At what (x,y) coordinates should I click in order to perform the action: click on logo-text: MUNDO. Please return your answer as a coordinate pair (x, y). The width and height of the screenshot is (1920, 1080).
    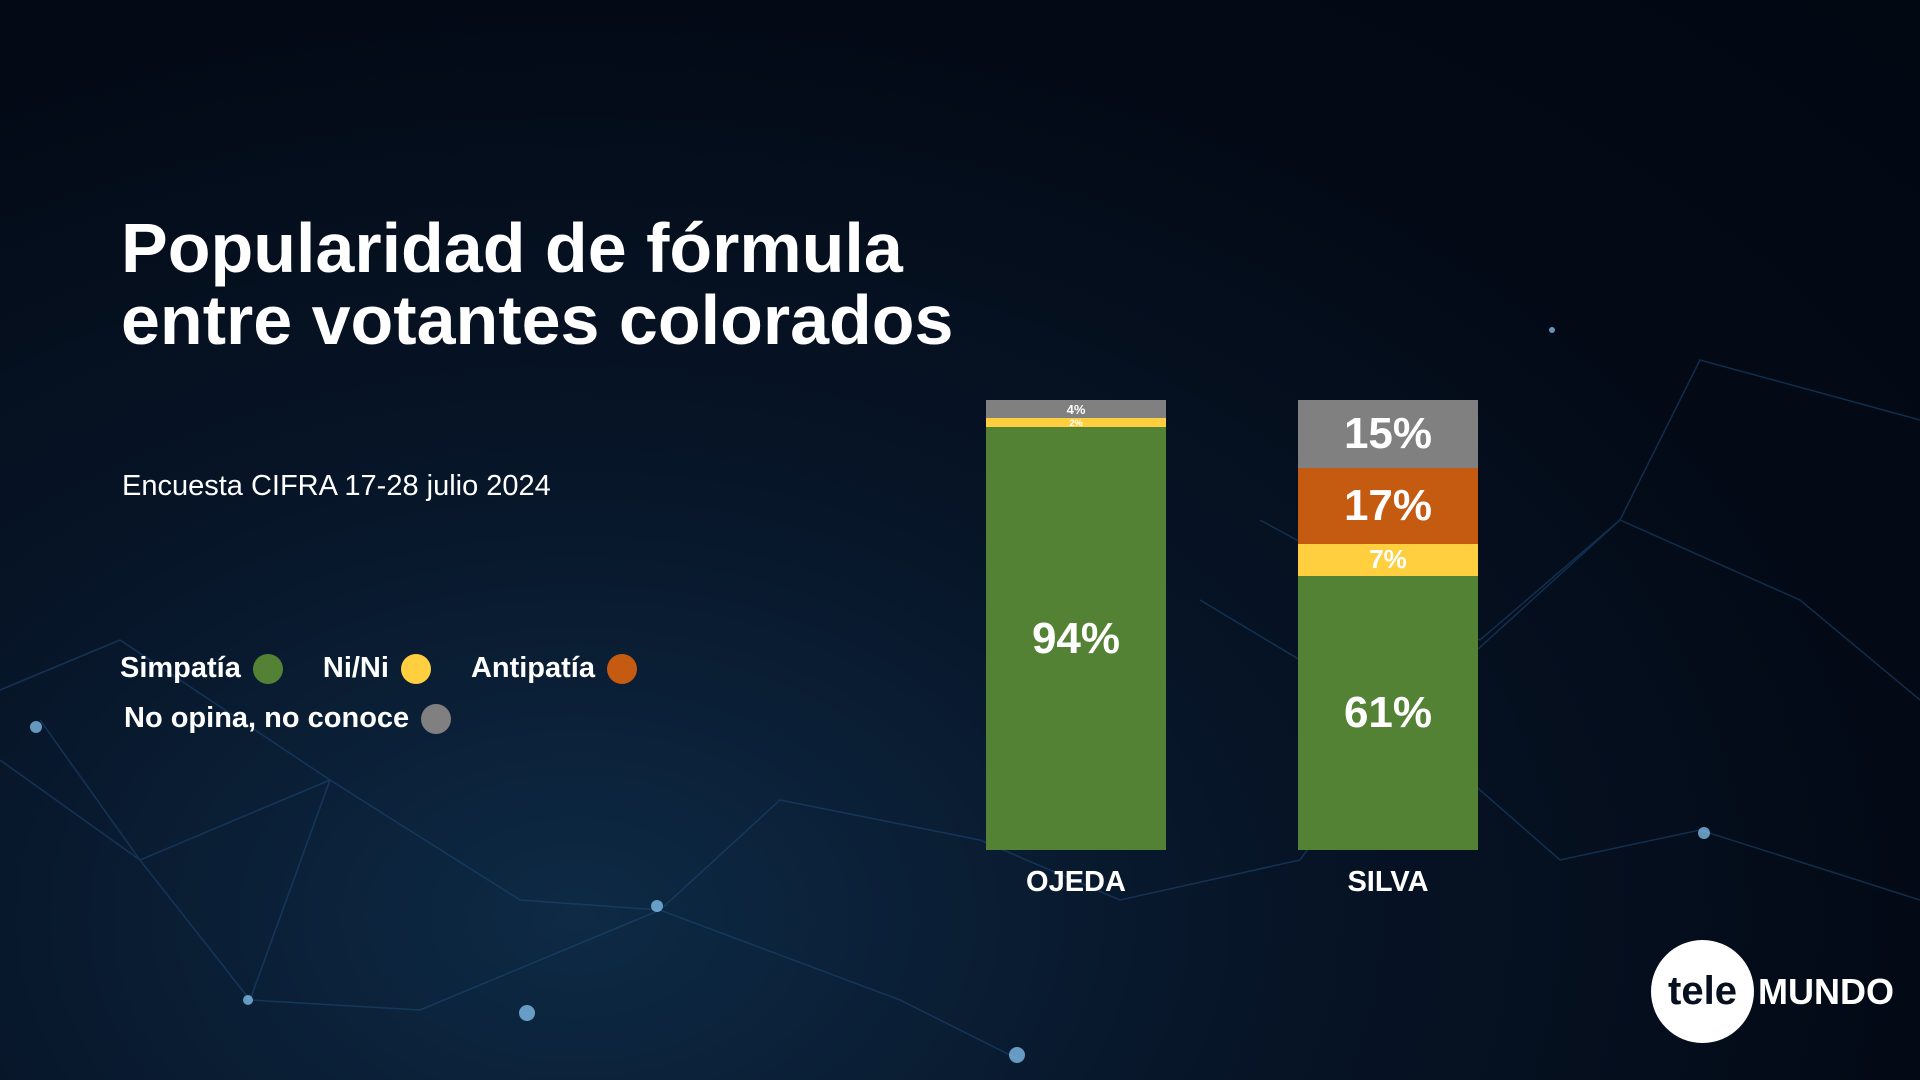
    Looking at the image, I should click on (1826, 991).